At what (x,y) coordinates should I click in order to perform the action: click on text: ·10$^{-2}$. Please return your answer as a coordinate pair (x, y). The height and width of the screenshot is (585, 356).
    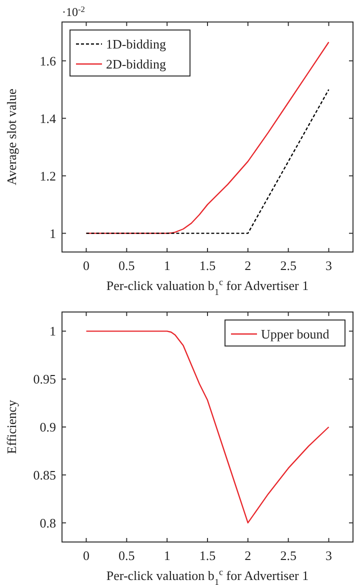
    Looking at the image, I should click on (73, 11).